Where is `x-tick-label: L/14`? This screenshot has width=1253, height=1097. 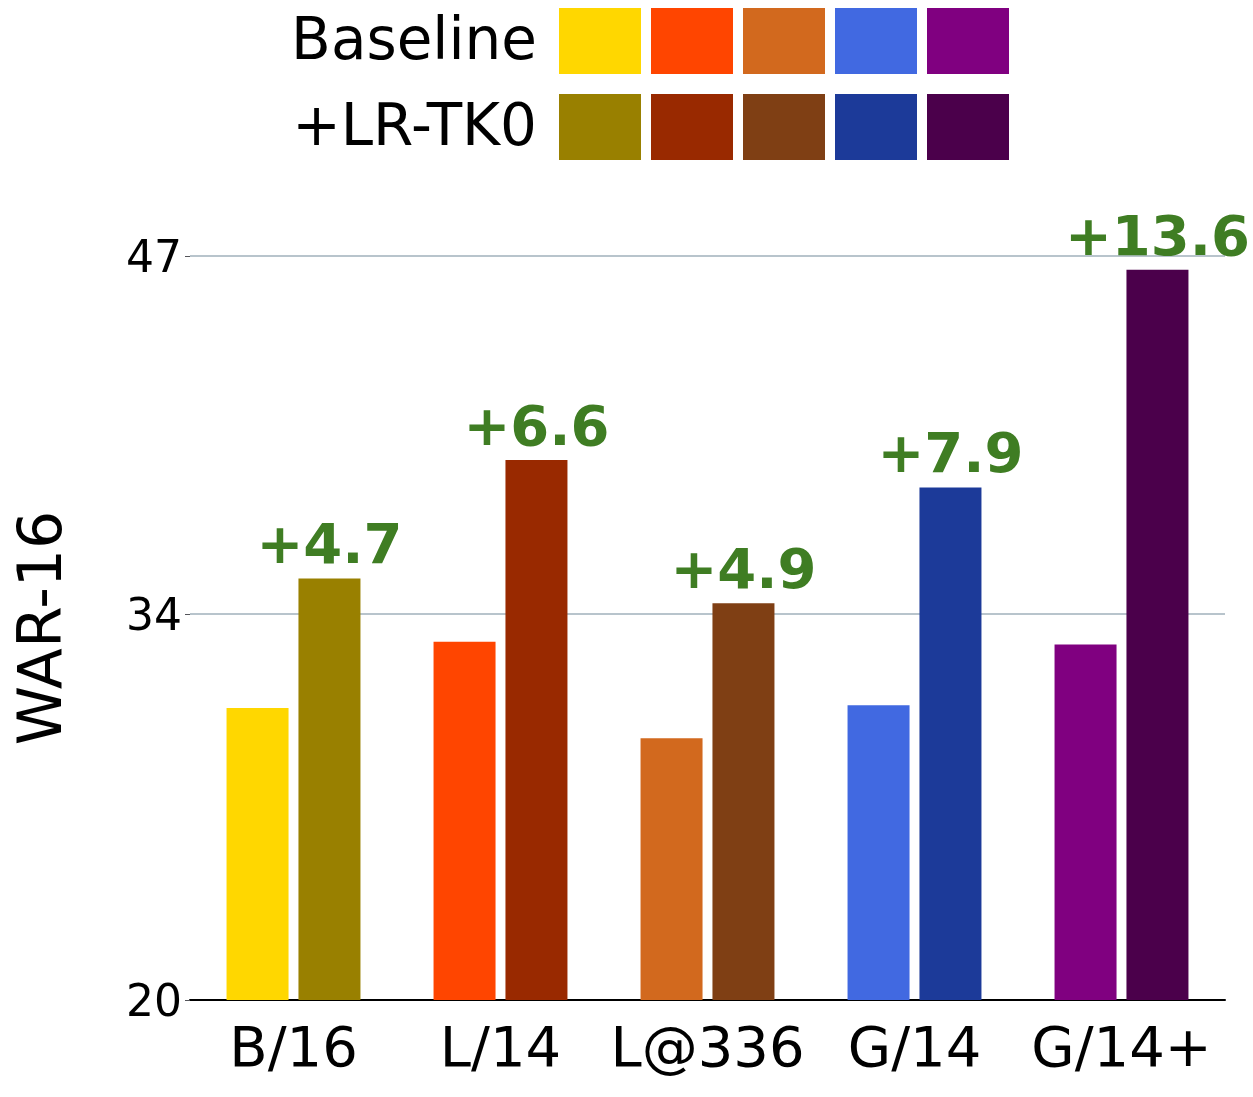 x-tick-label: L/14 is located at coordinates (500, 1046).